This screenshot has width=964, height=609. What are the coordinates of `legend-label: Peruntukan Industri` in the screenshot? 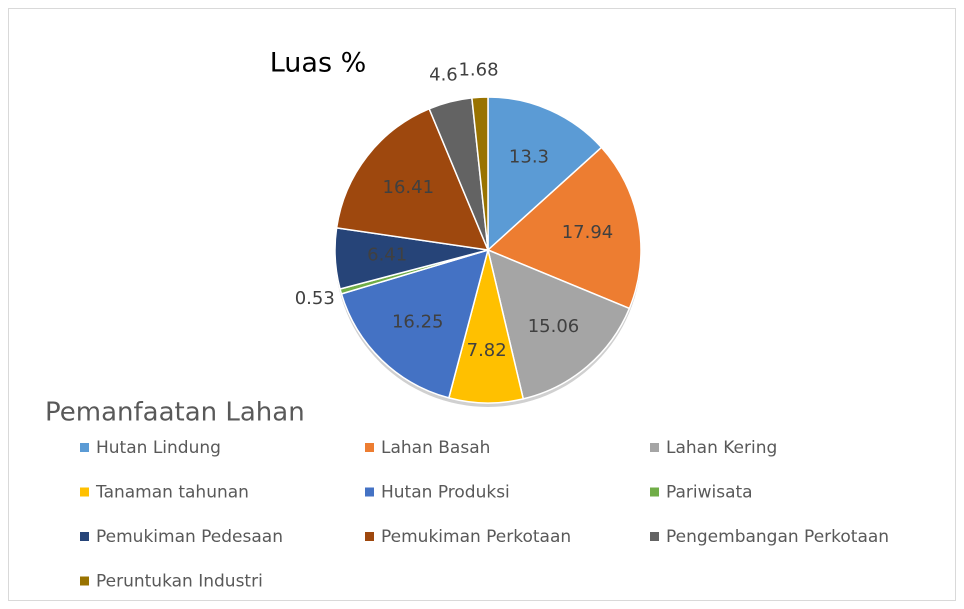 It's located at (179, 582).